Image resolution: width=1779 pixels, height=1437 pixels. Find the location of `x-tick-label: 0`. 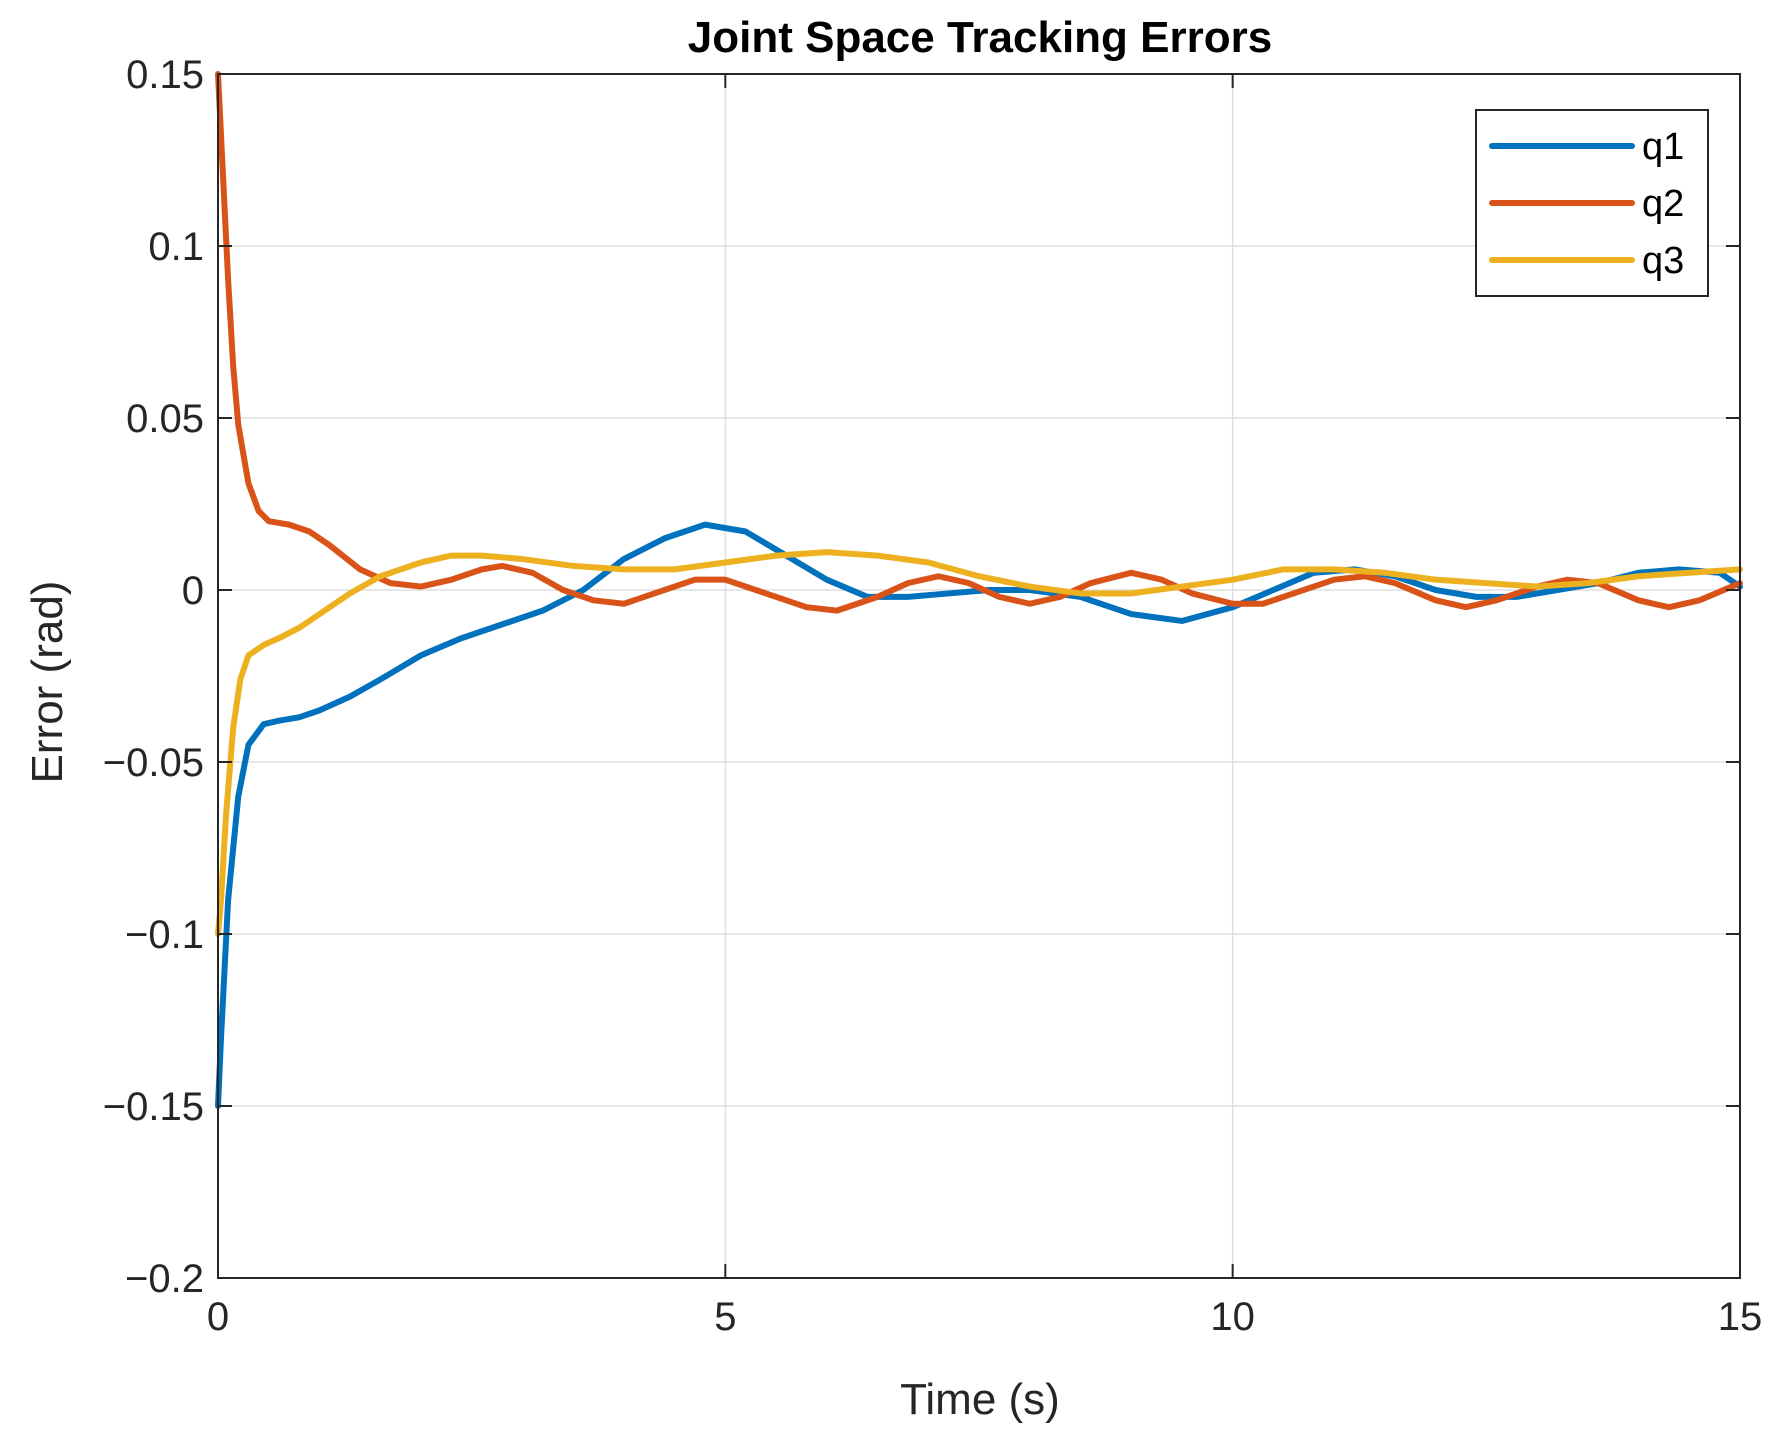

x-tick-label: 0 is located at coordinates (218, 1317).